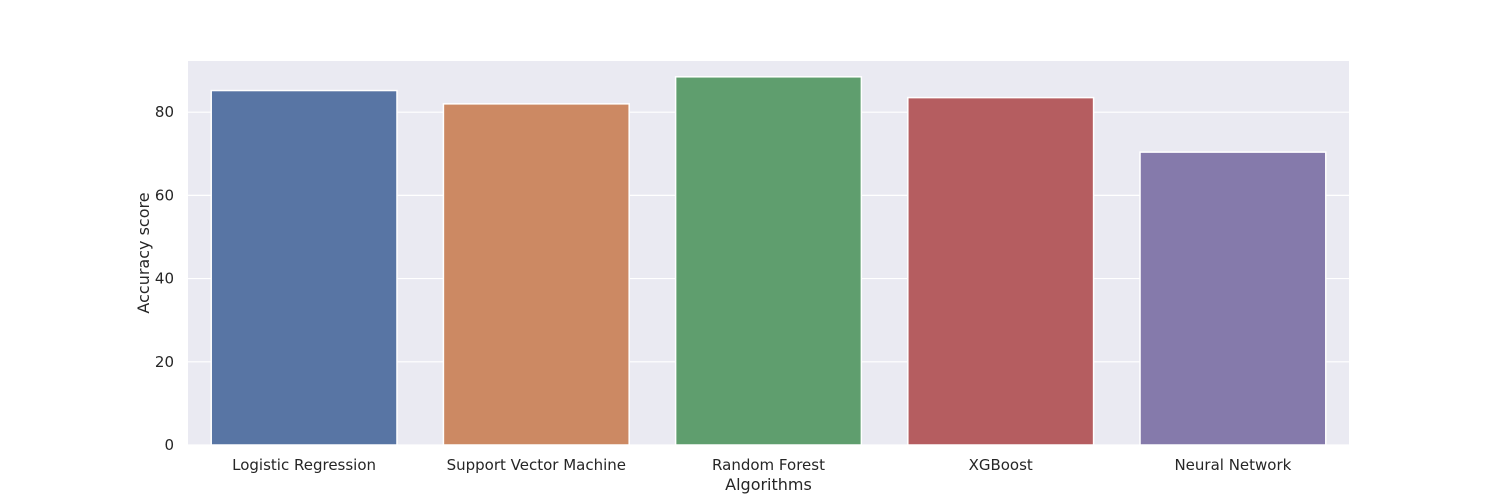 This screenshot has width=1500, height=504. What do you see at coordinates (1001, 465) in the screenshot?
I see `x-tick-label: XGBoost` at bounding box center [1001, 465].